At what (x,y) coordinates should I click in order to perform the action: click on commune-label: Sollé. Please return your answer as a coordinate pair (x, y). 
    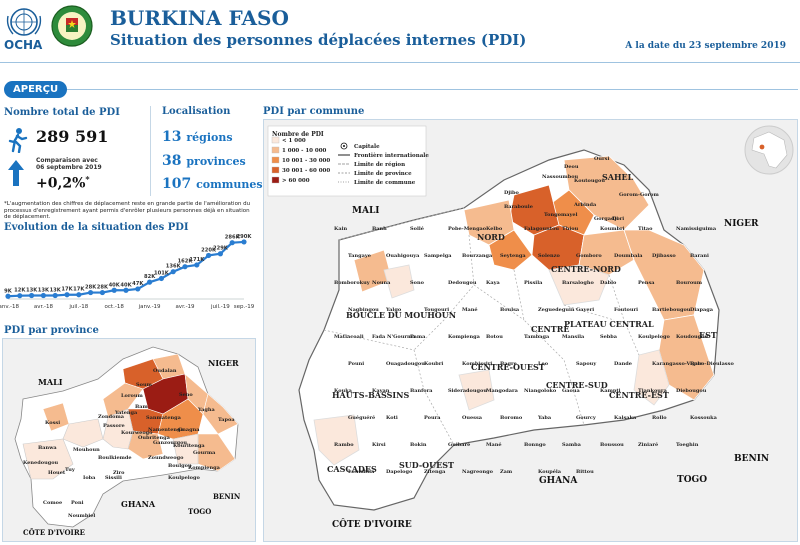
    Looking at the image, I should click on (417, 228).